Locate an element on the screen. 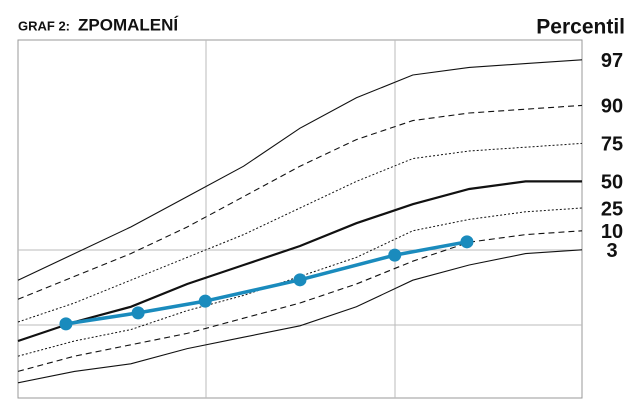  measurement-line is located at coordinates (266, 283).